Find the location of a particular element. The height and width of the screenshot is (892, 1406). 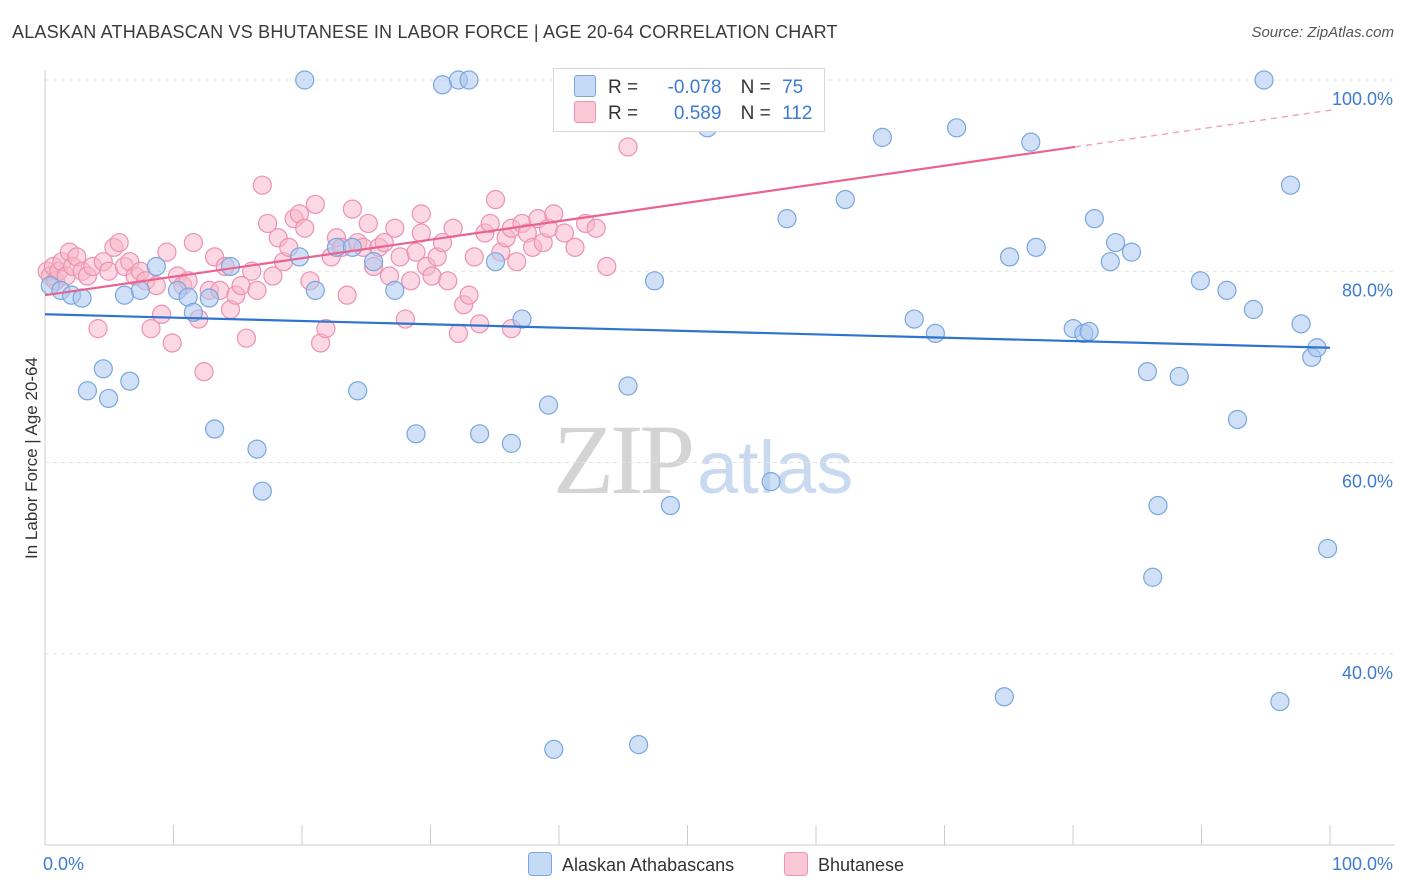

source-label: Source: ZipAtlas.com is located at coordinates (1322, 32).